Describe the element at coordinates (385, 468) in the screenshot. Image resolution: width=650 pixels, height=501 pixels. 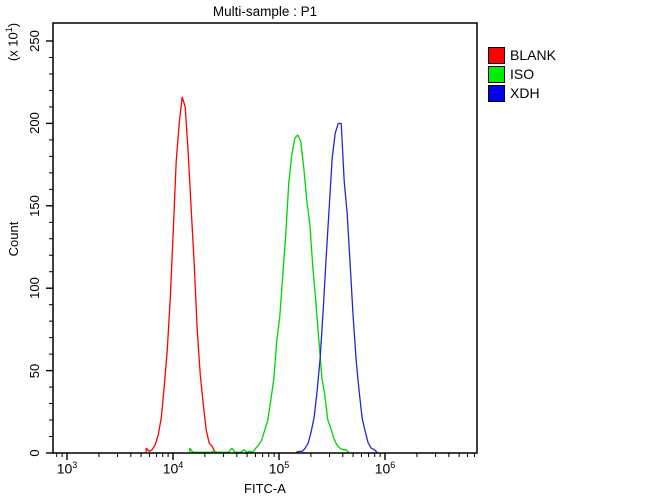
I see `x-tick-label: 10⁶` at that location.